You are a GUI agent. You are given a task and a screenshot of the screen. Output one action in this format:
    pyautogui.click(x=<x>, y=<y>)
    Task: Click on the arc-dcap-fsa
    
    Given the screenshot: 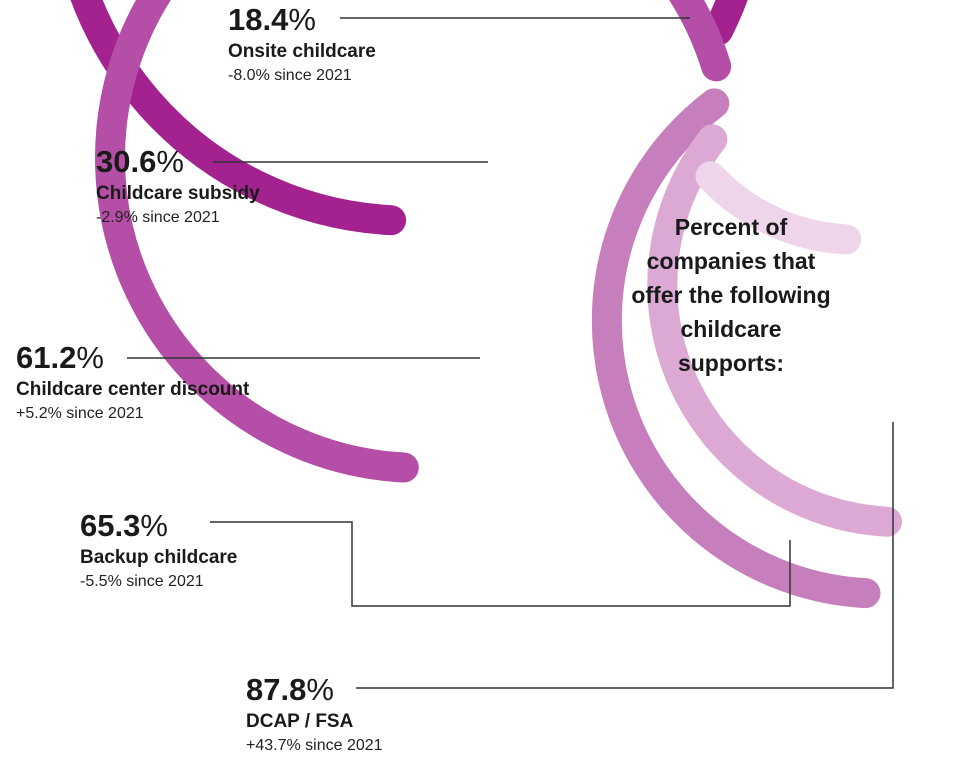 What is the action you would take?
    pyautogui.click(x=778, y=208)
    